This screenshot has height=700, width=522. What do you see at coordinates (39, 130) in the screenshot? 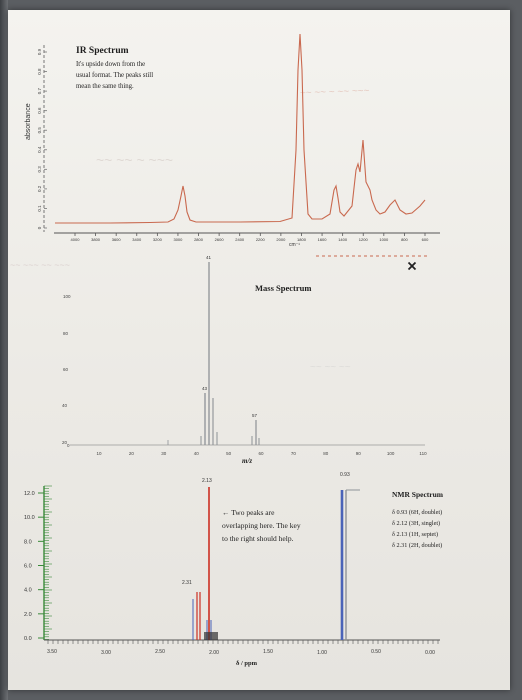
I see `ir-y-tick-label: 0.5` at bounding box center [39, 130].